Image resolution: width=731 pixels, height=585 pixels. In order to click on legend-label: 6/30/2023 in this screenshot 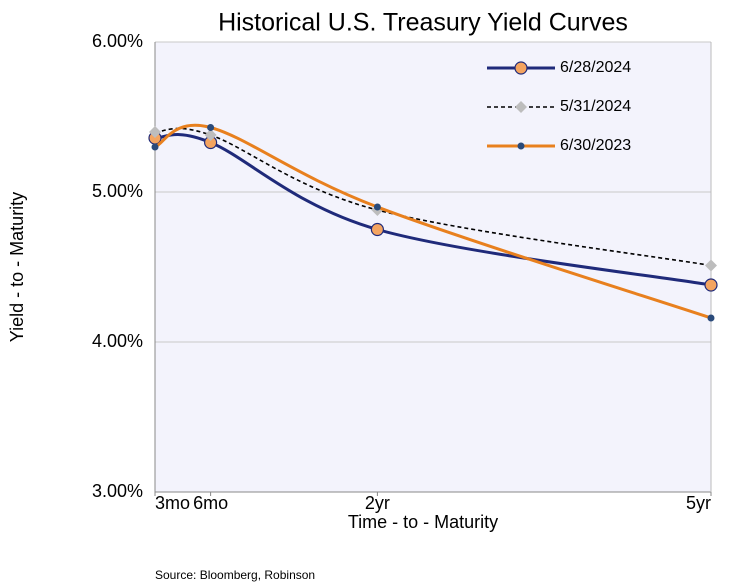, I will do `click(595, 145)`.